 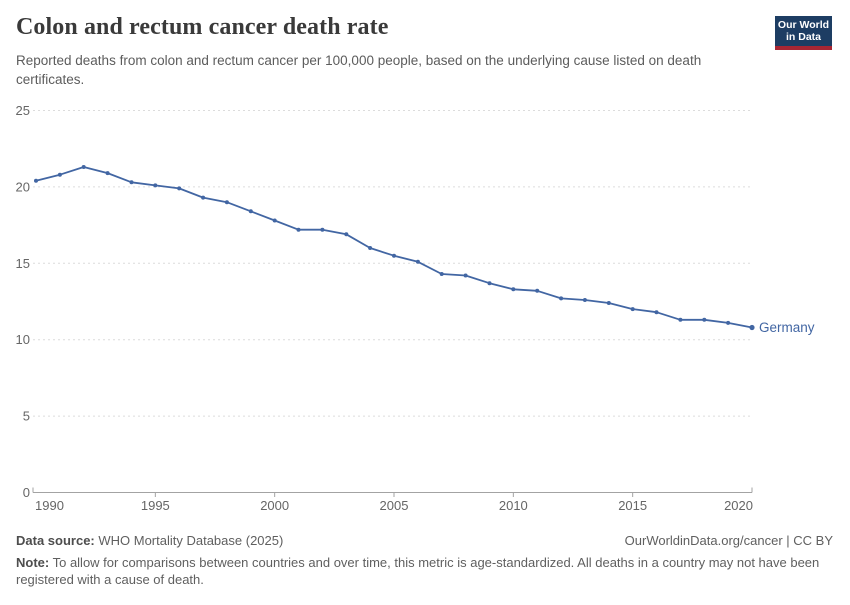 I want to click on svg-text: 1995, so click(x=155, y=505).